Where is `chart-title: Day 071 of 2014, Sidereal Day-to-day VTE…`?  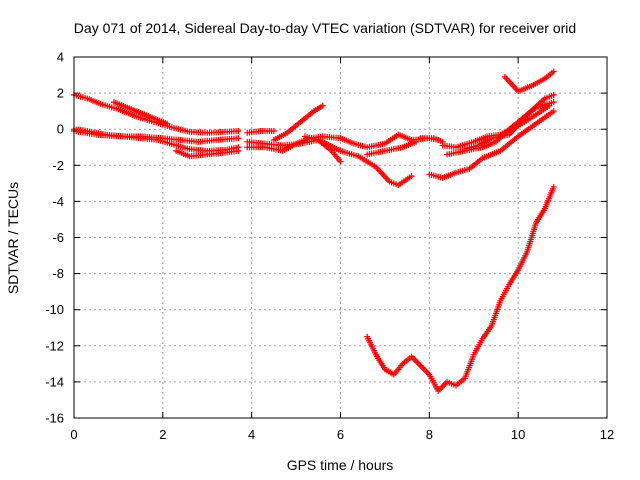 chart-title: Day 071 of 2014, Sidereal Day-to-day VTE… is located at coordinates (325, 28).